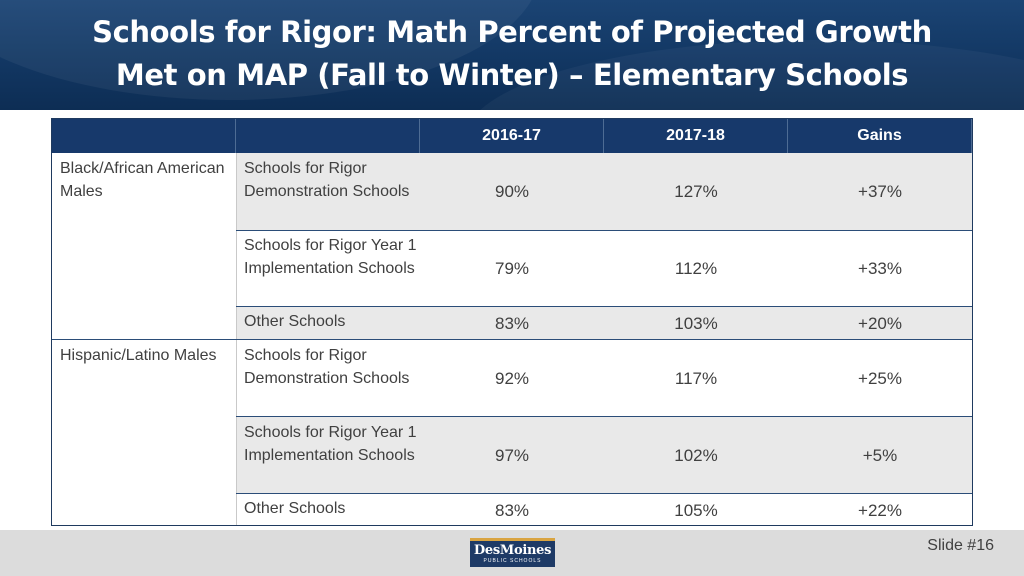  I want to click on logo-wordmark: DesMoines, so click(512, 550).